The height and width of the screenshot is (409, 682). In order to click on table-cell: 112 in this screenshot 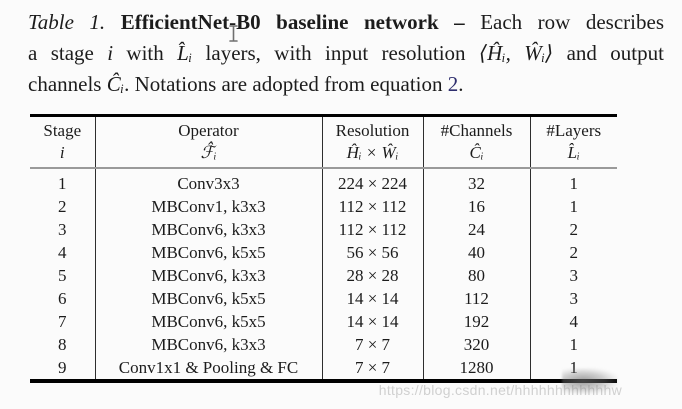, I will do `click(476, 298)`.